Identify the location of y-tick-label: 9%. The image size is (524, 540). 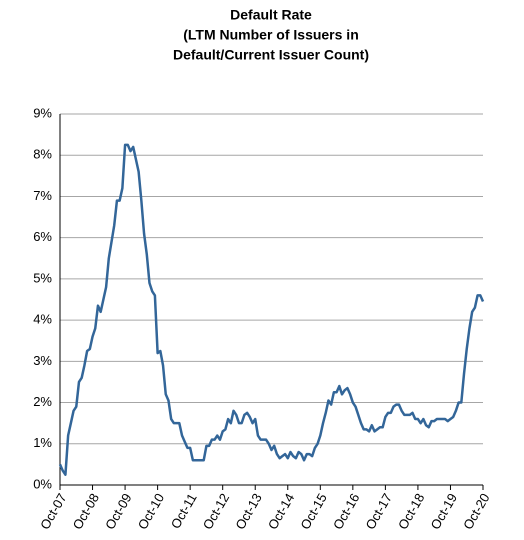
(42, 112).